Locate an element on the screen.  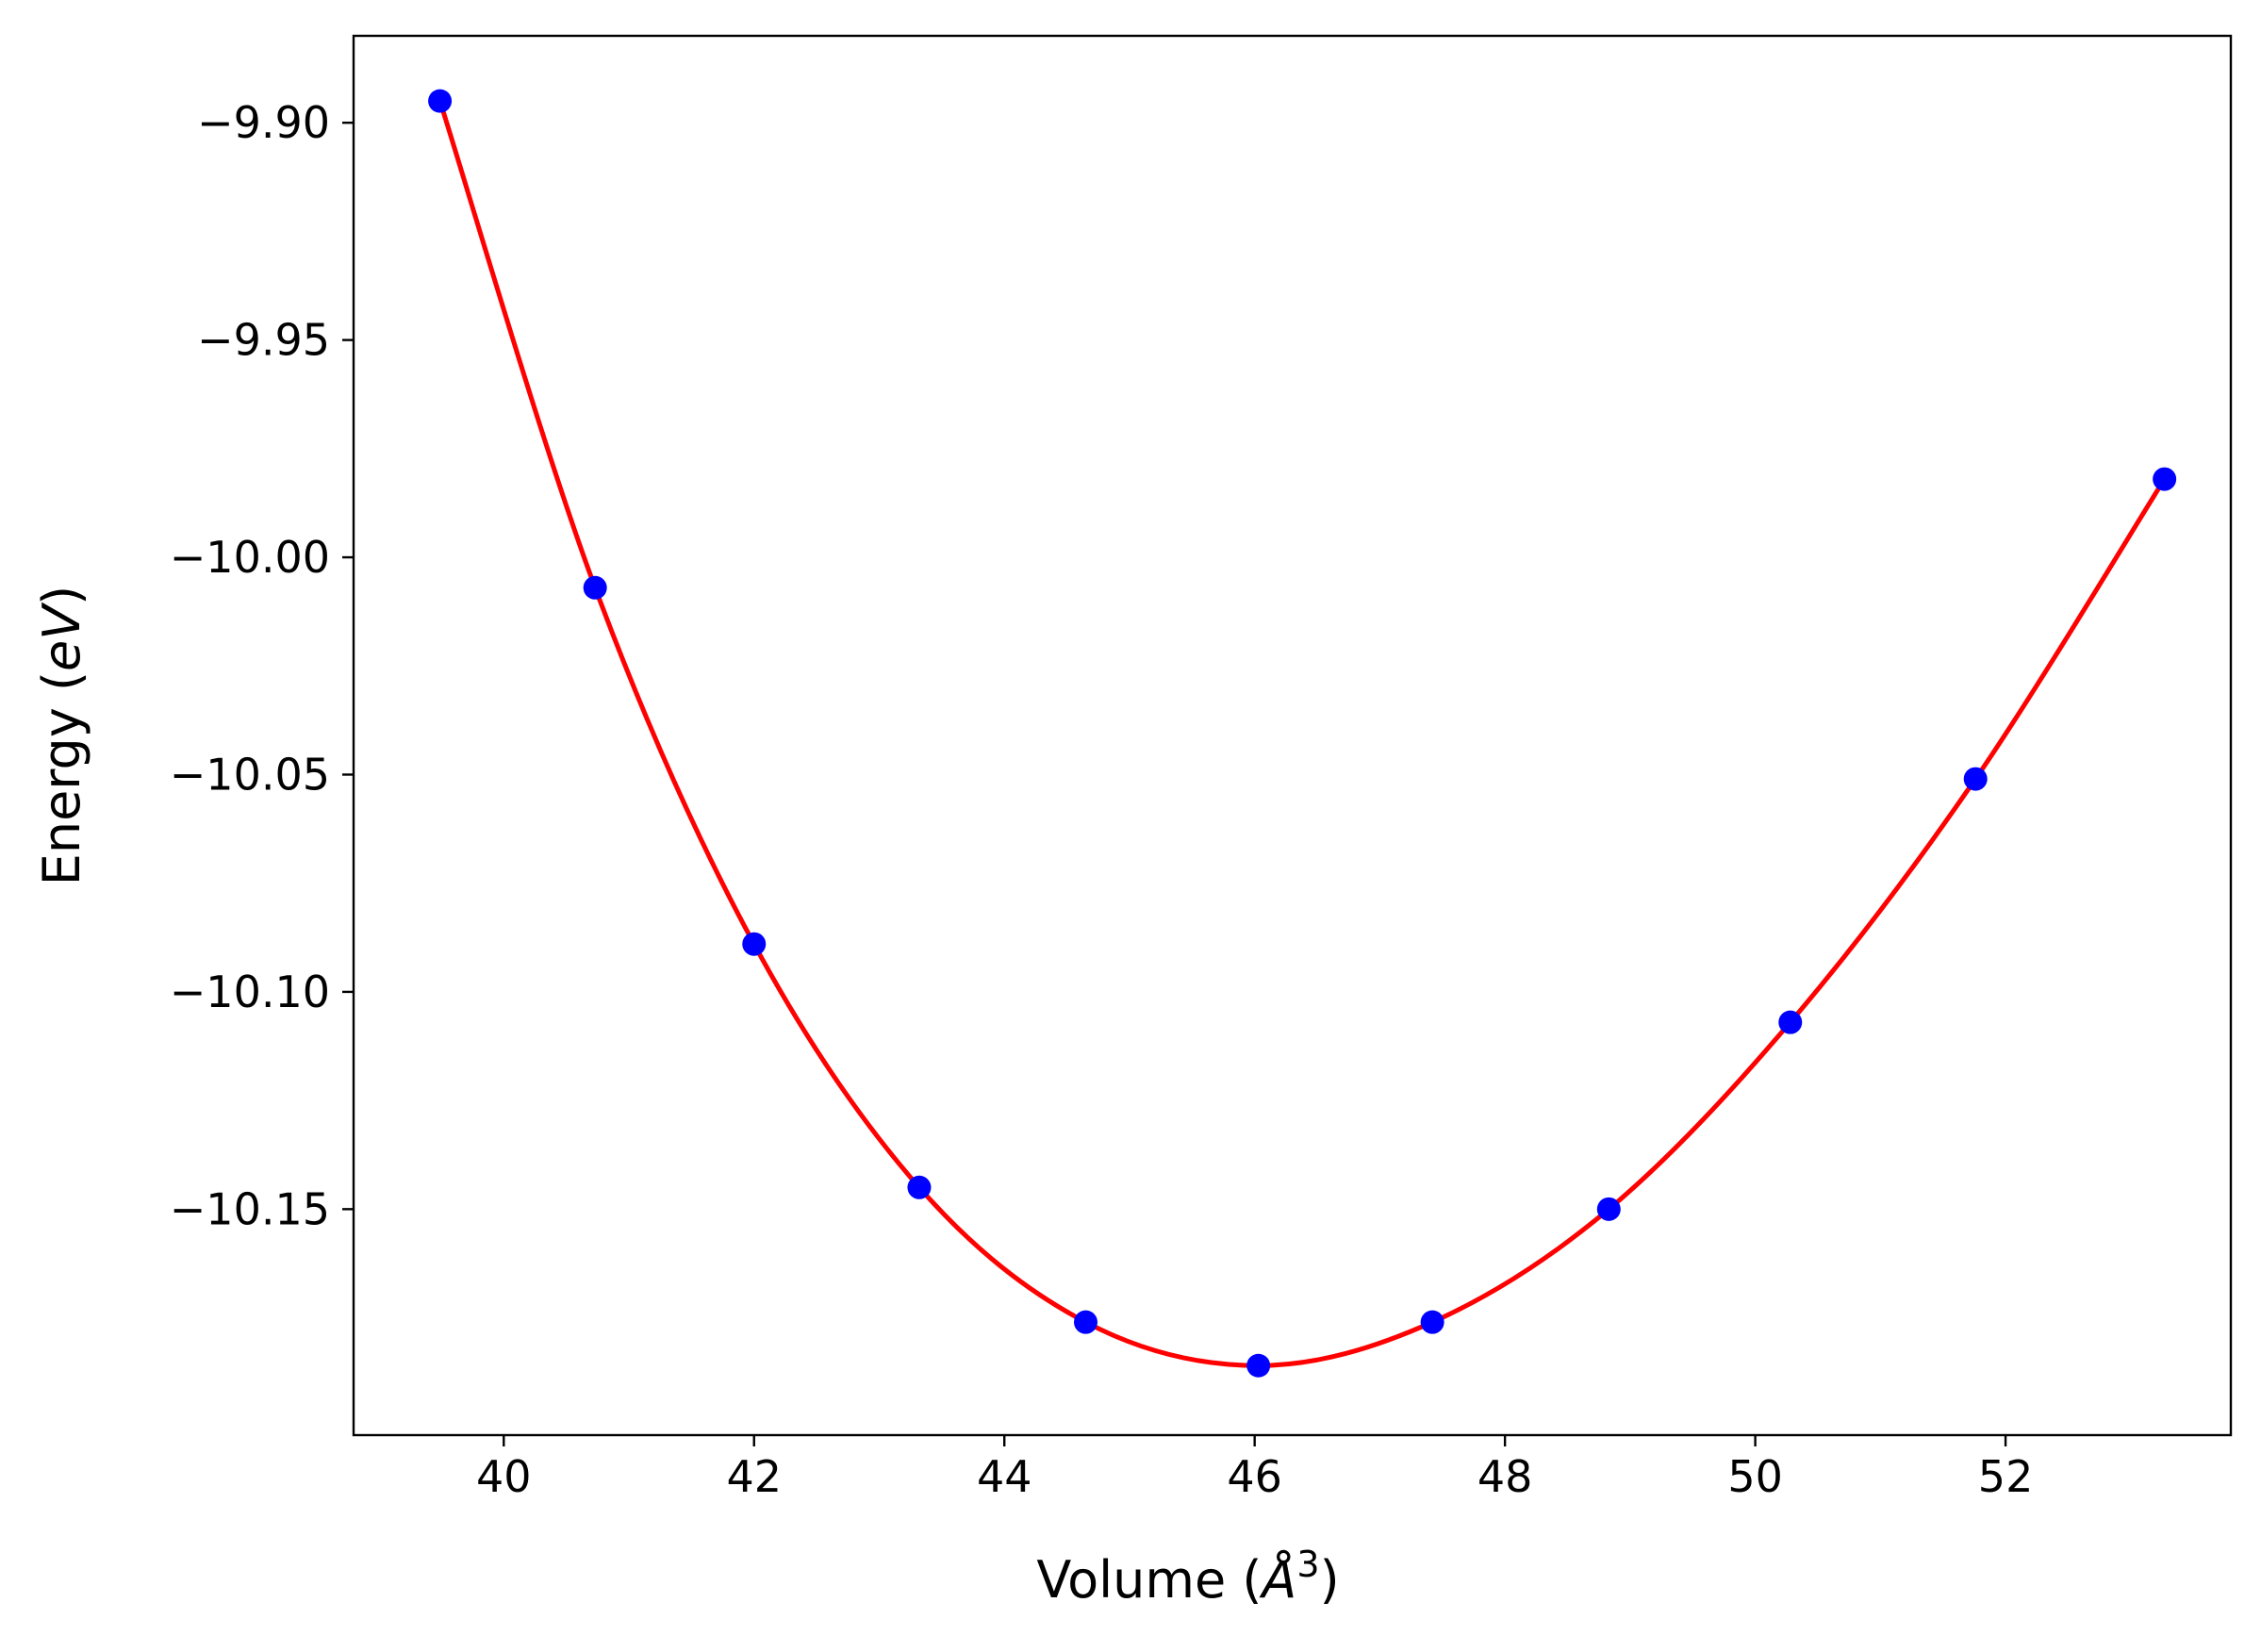
y-axis-label: Energy (eV) is located at coordinates (61, 736).